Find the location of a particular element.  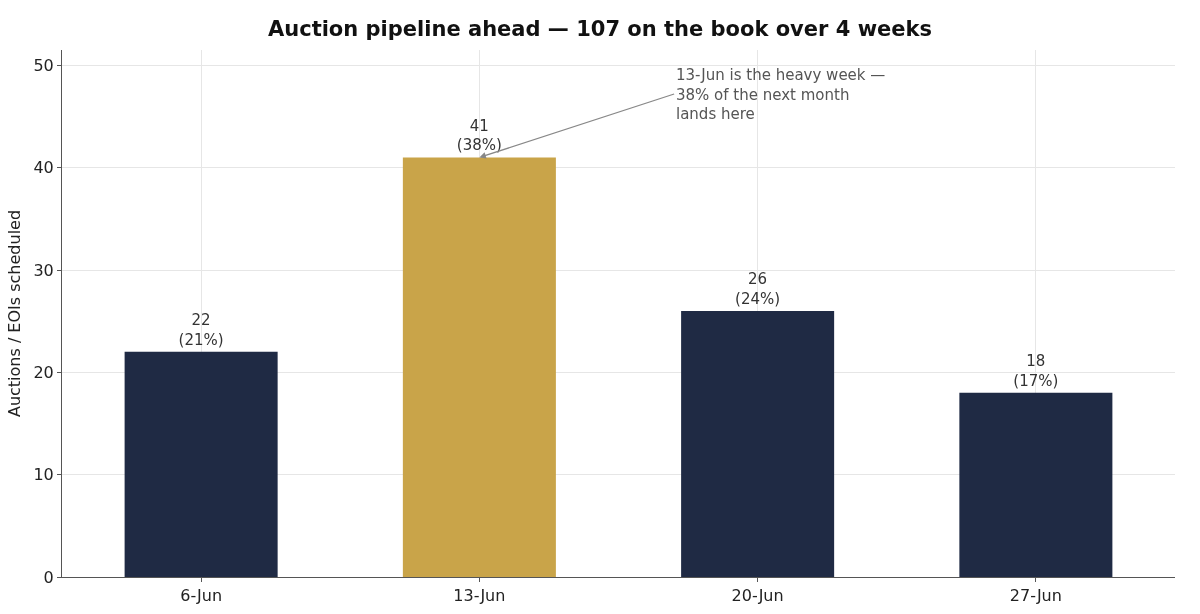

y-tick-label: 0 is located at coordinates (48, 577).